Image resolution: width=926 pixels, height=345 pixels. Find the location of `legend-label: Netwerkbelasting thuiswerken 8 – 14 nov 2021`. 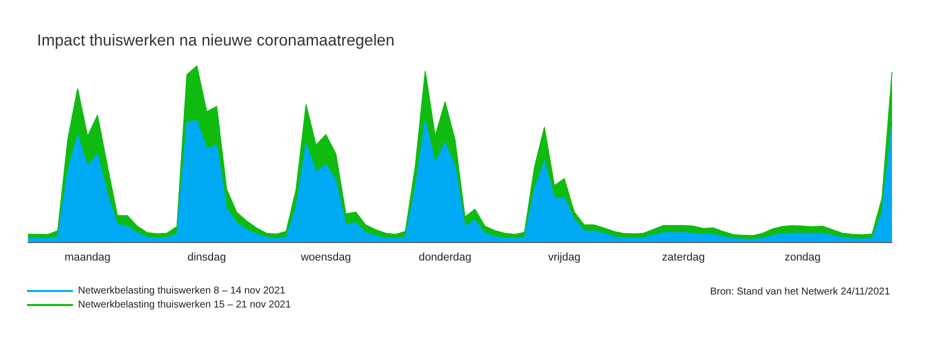

legend-label: Netwerkbelasting thuiswerken 8 – 14 nov 2021 is located at coordinates (182, 291).